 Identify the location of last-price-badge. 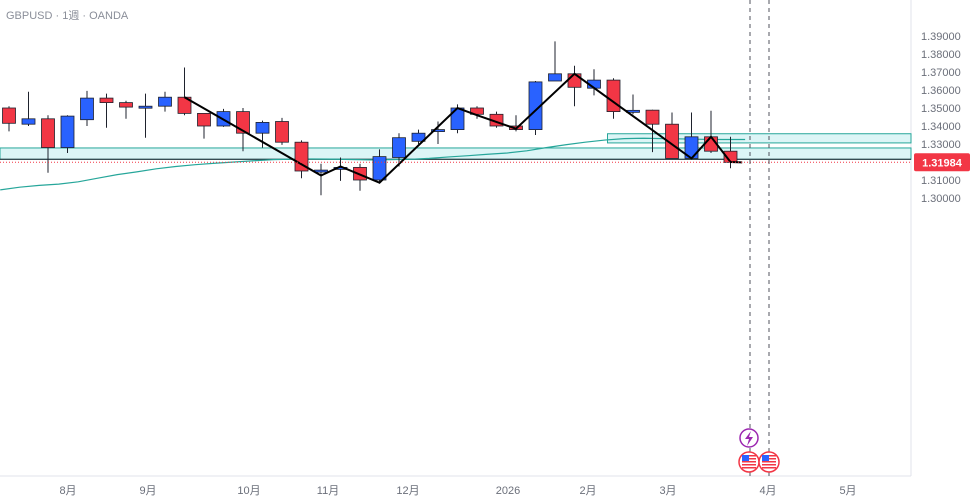
(942, 162).